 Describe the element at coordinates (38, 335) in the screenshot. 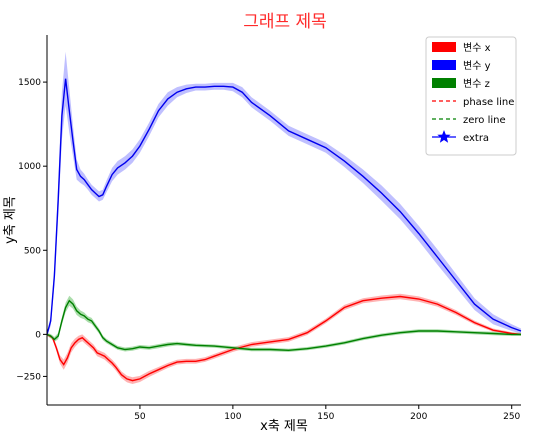

I see `y-tick-label: 0` at that location.